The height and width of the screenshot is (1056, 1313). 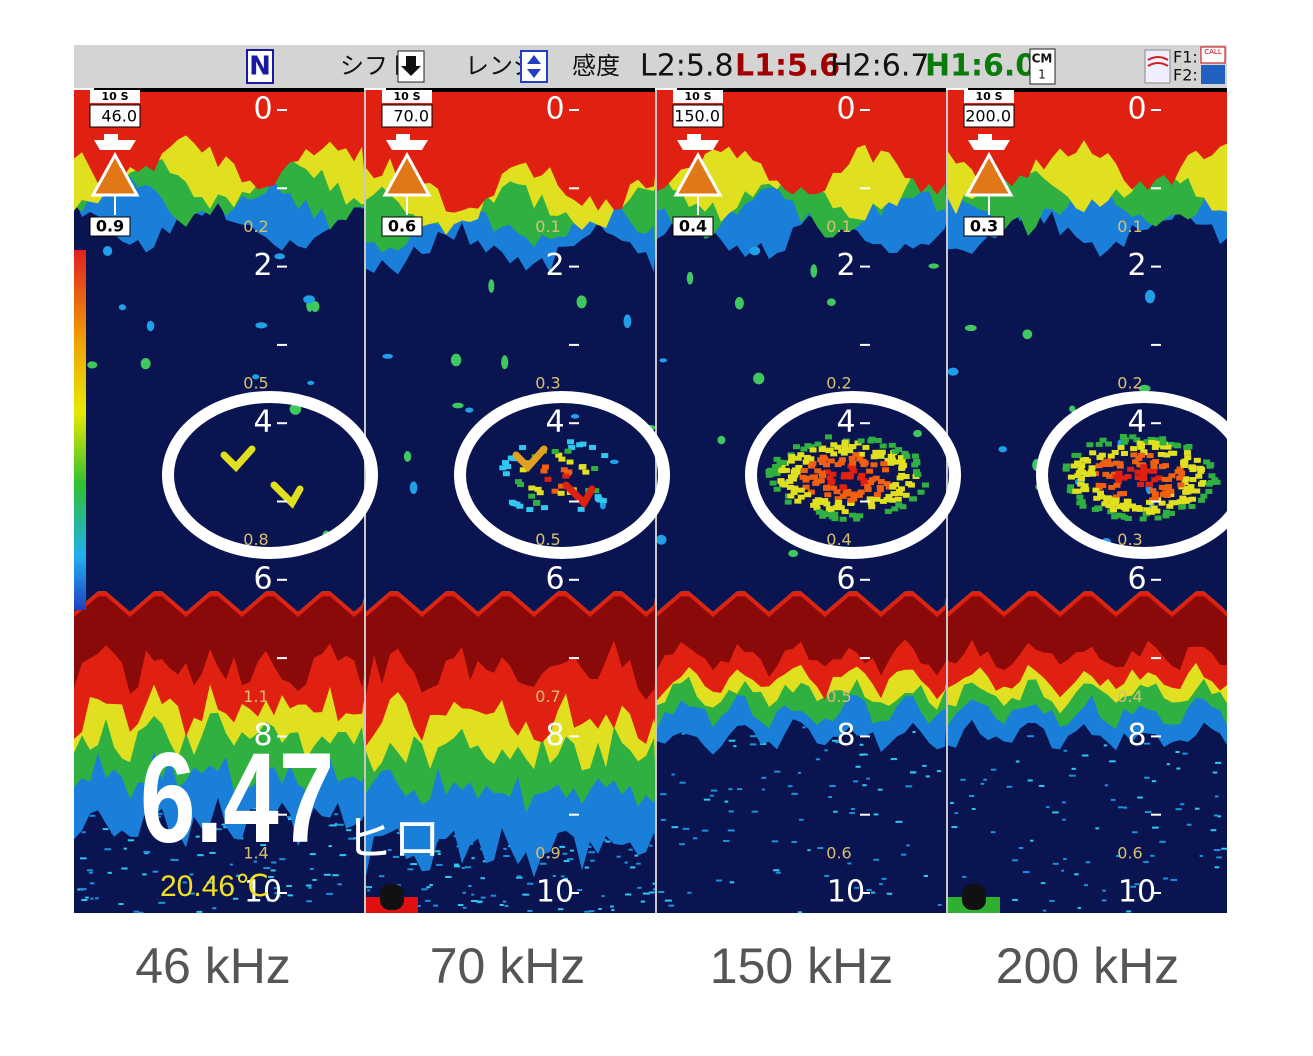 I want to click on readout: 6.47 ヒロ 20.46℃, so click(x=290, y=815).